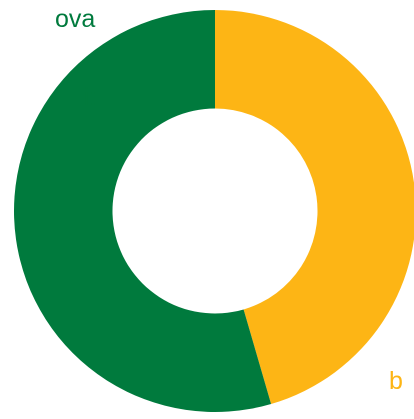 This screenshot has width=414, height=419. What do you see at coordinates (90, 97) in the screenshot?
I see `green-slice-label-line-2: i:` at bounding box center [90, 97].